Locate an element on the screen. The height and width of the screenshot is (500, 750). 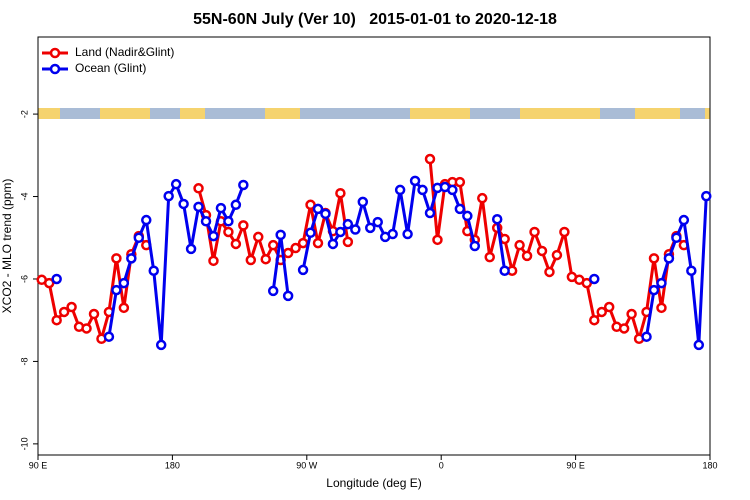
land-ocean-strip is located at coordinates (374, 113).